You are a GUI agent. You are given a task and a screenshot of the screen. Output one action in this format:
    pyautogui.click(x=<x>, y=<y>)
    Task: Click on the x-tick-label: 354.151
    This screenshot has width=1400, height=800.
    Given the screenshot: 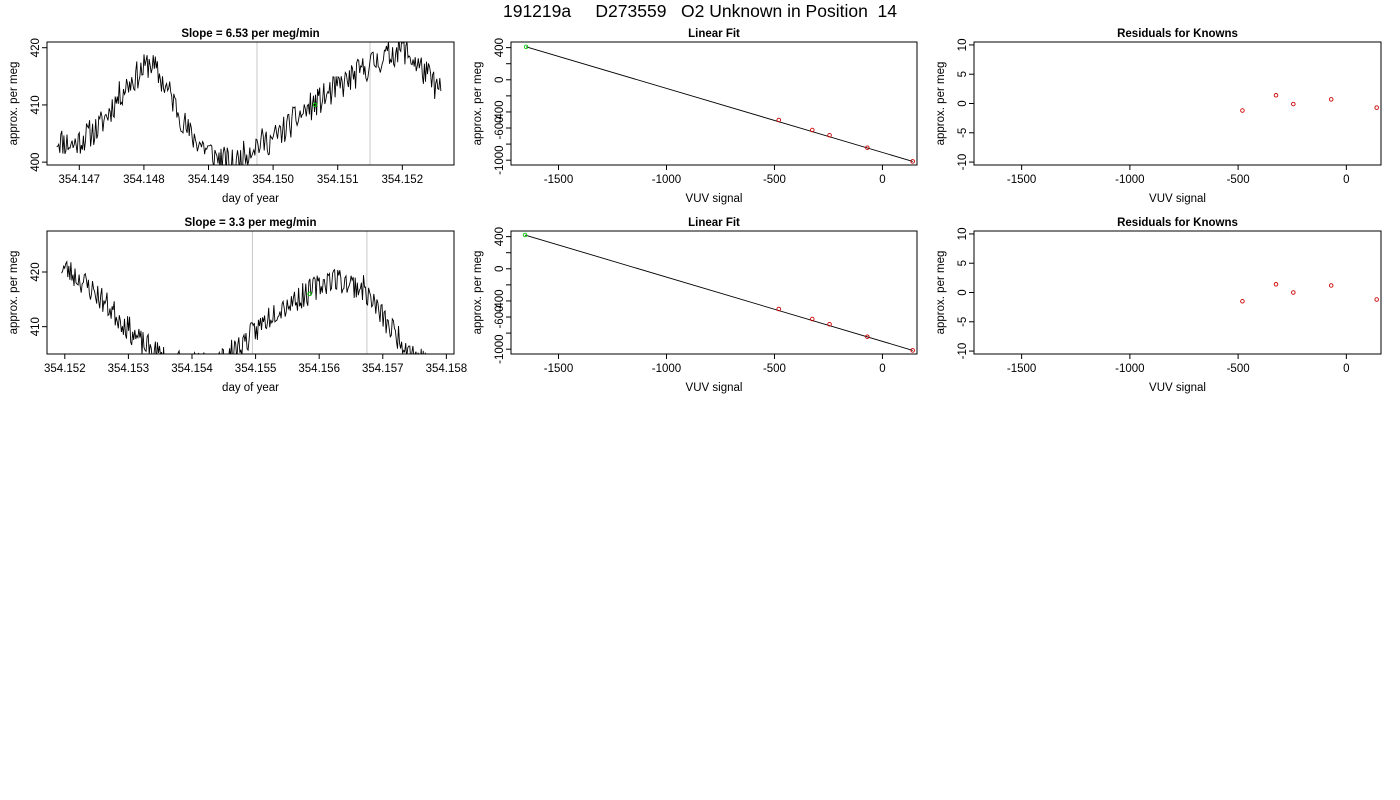 What is the action you would take?
    pyautogui.click(x=338, y=180)
    